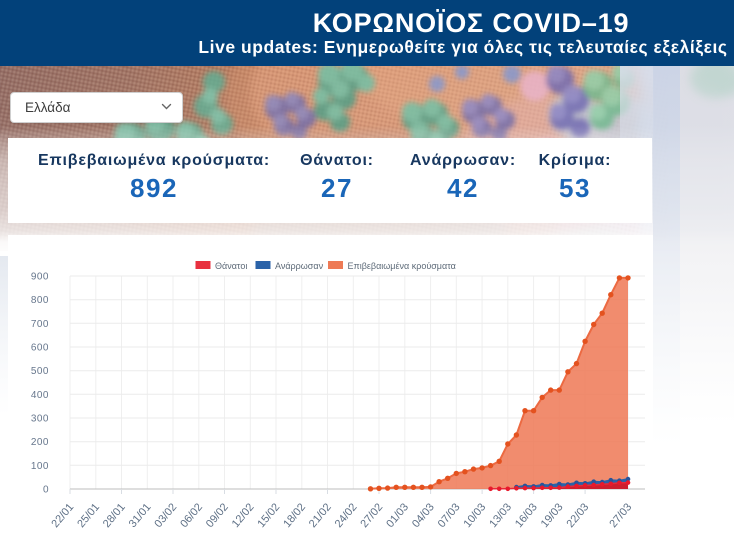 Image resolution: width=734 pixels, height=544 pixels. I want to click on svg-text: 15/02, so click(268, 515).